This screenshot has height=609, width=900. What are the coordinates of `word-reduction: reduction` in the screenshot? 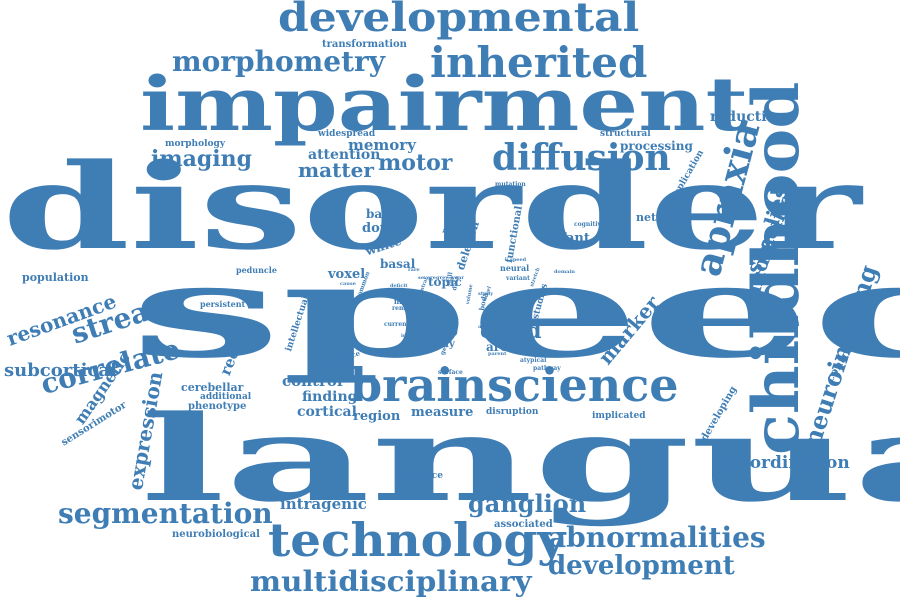 It's located at (748, 117).